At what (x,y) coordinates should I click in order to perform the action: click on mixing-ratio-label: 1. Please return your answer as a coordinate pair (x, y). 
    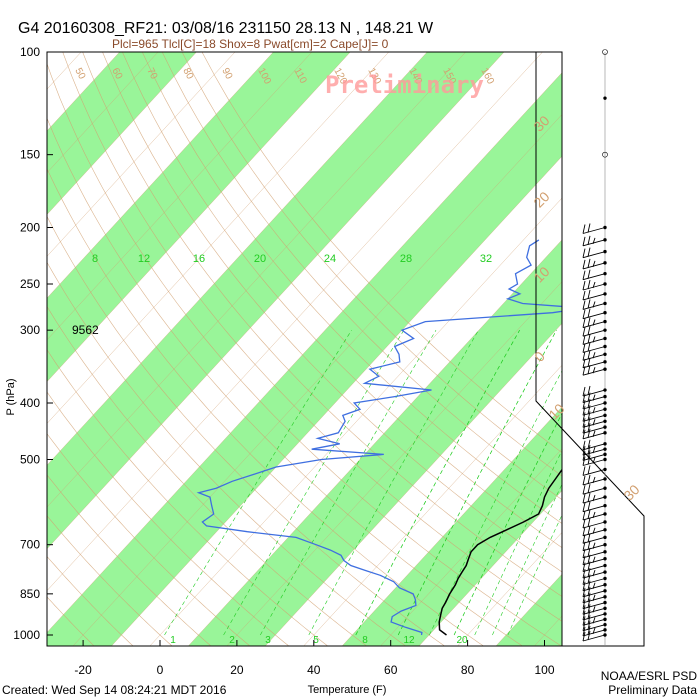
    Looking at the image, I should click on (173, 640).